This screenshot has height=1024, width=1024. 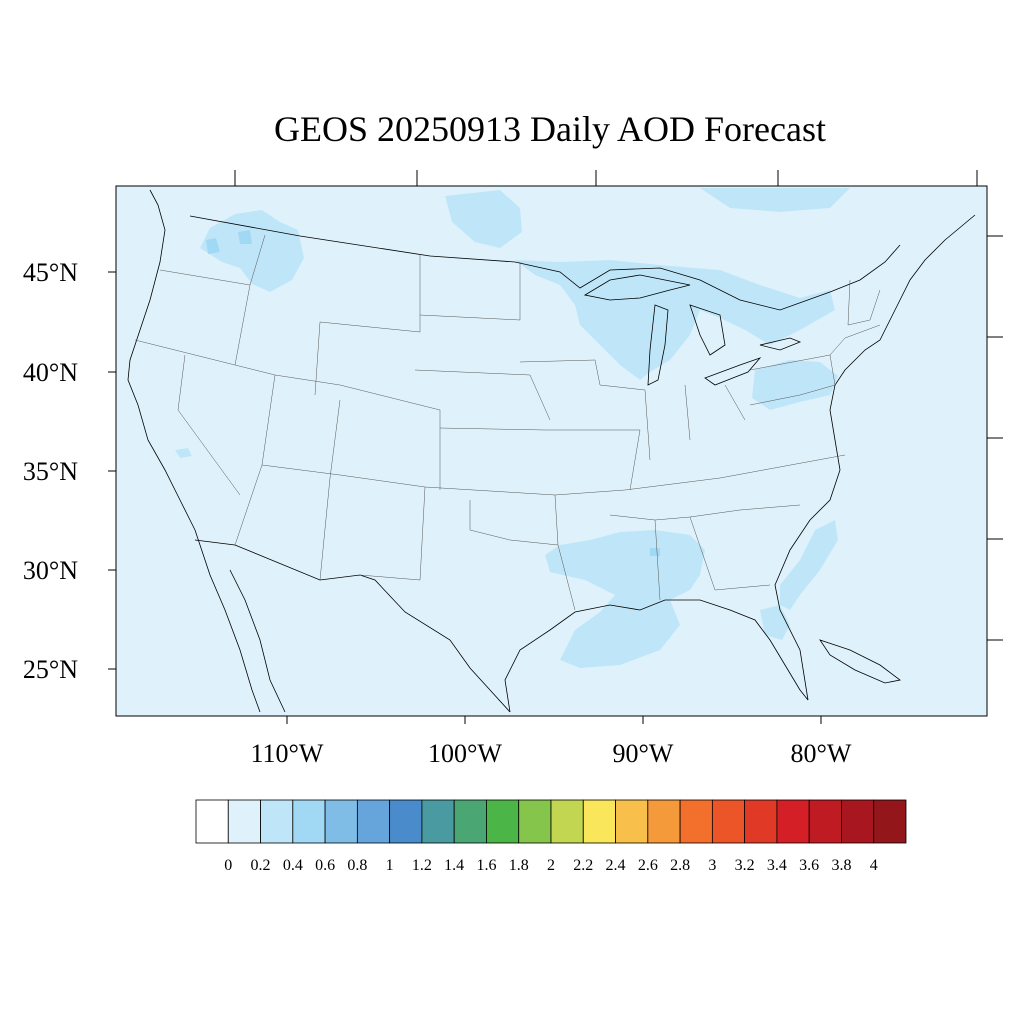 I want to click on aod-plume-gulf-coast, so click(x=625, y=599).